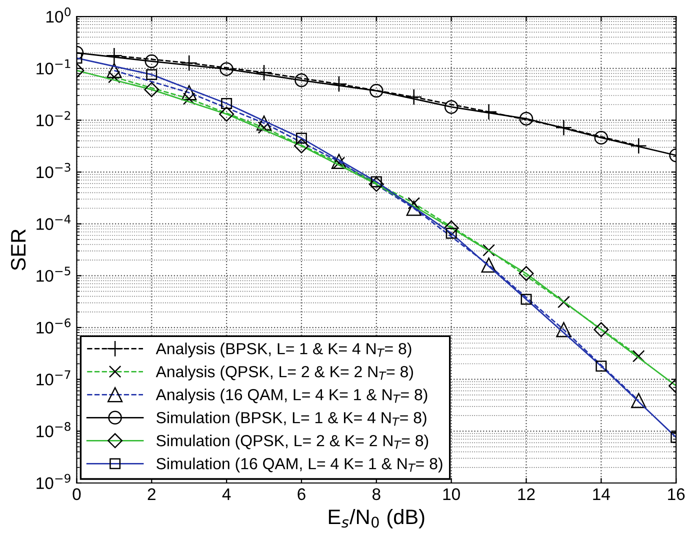 The height and width of the screenshot is (552, 685). What do you see at coordinates (376, 494) in the screenshot?
I see `x-tick-label: 8` at bounding box center [376, 494].